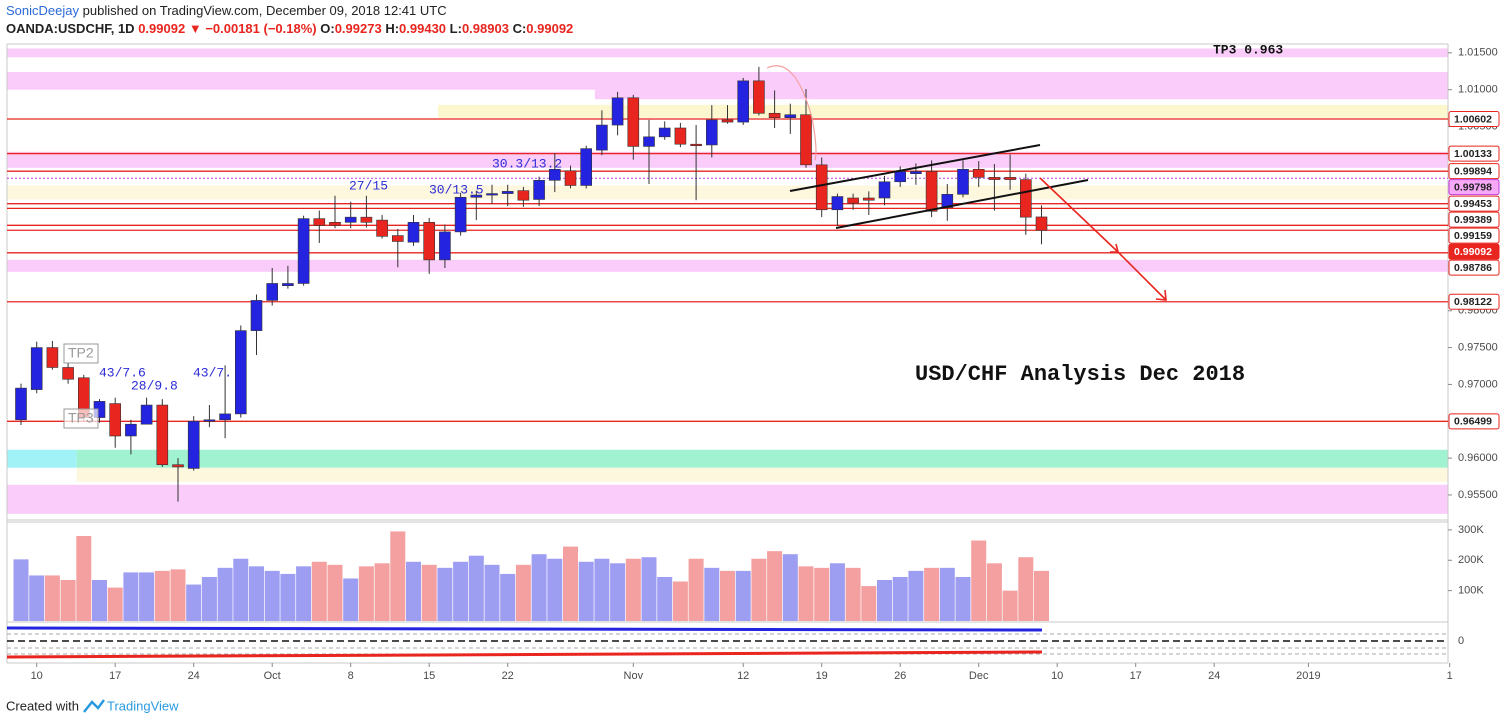  I want to click on ohlc-key: C:, so click(520, 28).